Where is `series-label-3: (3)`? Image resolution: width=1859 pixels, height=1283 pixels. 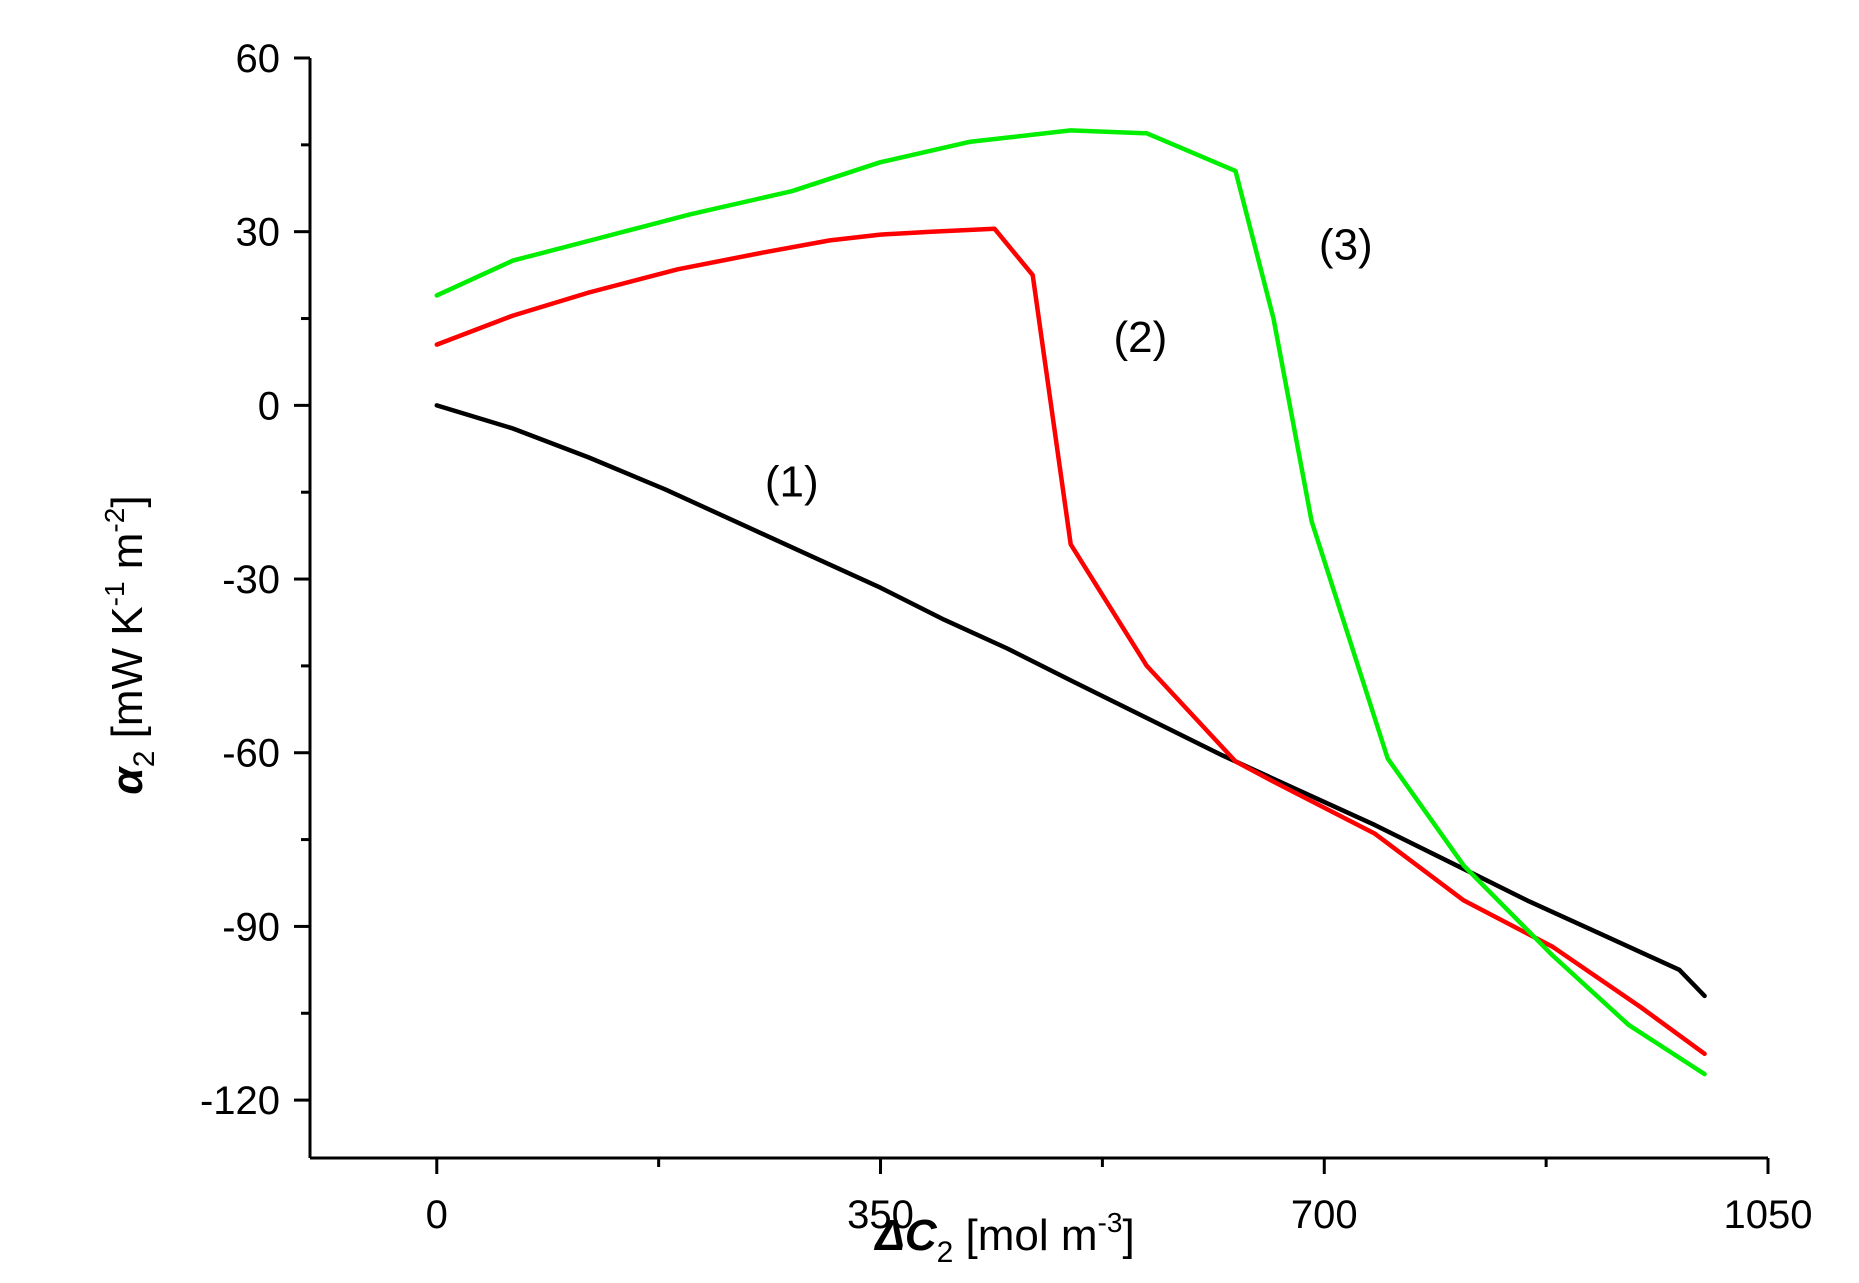 series-label-3: (3) is located at coordinates (1346, 244).